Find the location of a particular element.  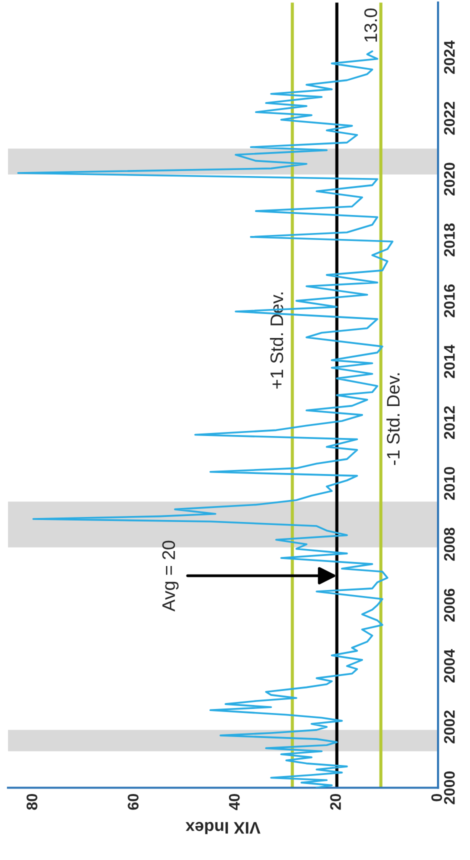

y-tick-label: 2020 is located at coordinates (449, 179).